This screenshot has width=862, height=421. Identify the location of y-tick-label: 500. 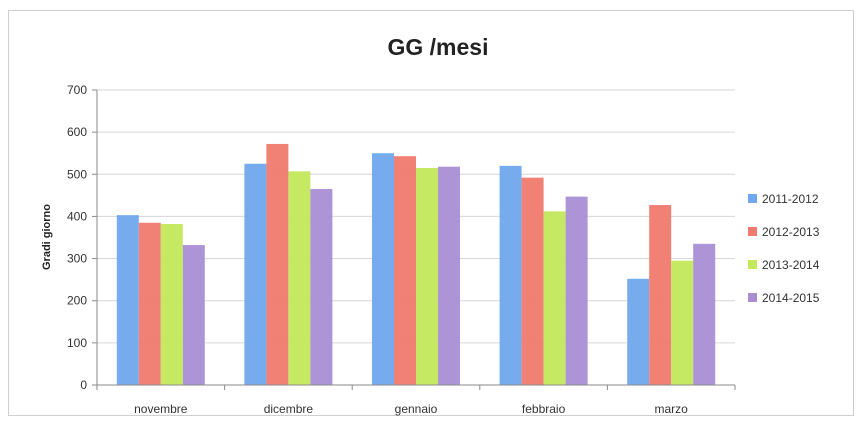
(77, 174).